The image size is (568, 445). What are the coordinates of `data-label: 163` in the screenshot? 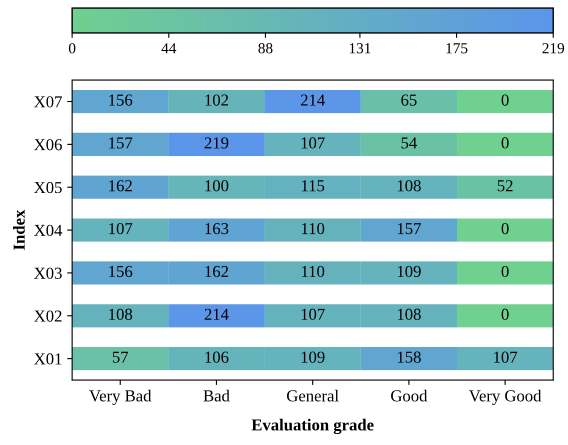 It's located at (216, 228).